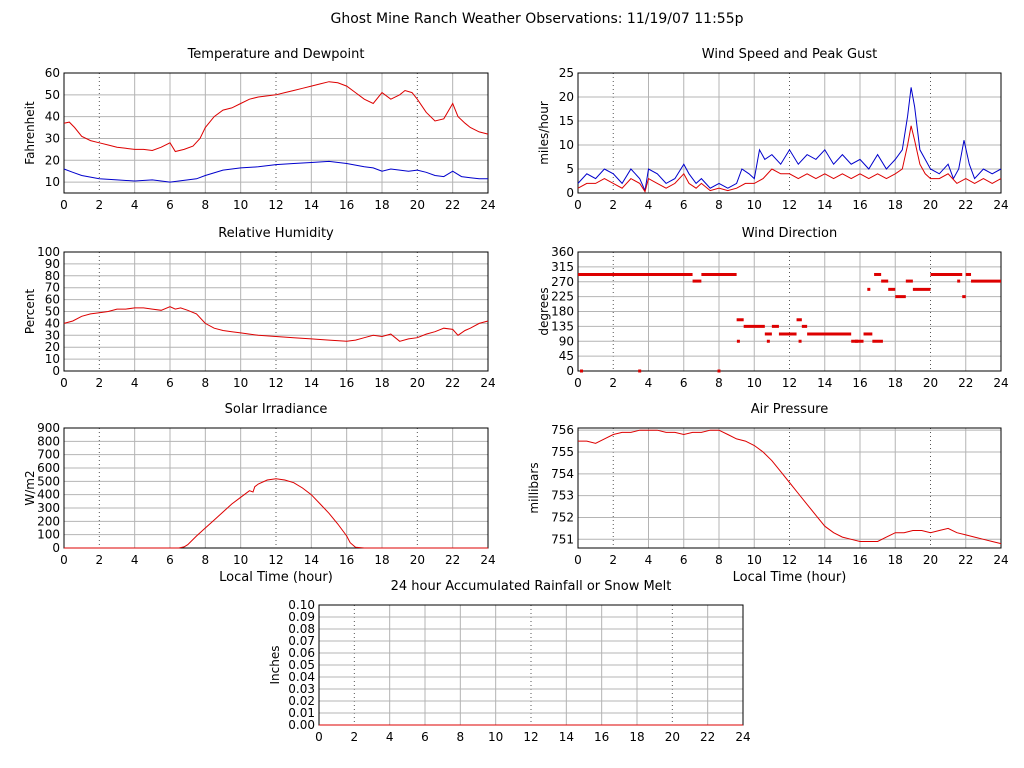 This screenshot has width=1024, height=768. I want to click on y-tick-label: 25, so click(566, 73).